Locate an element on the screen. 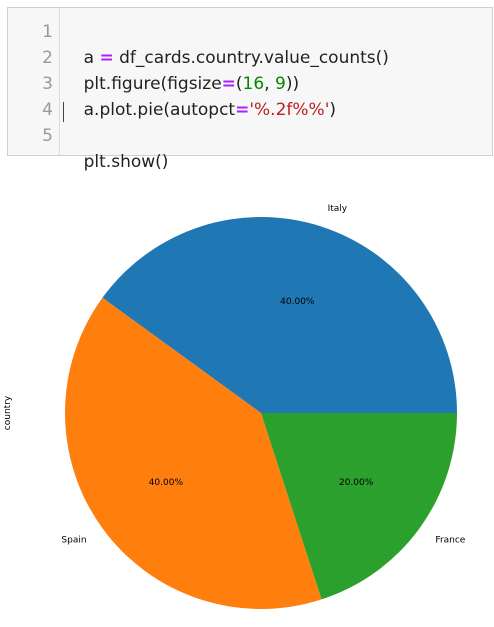  code-token: df_cards.country.value_counts() is located at coordinates (251, 58).